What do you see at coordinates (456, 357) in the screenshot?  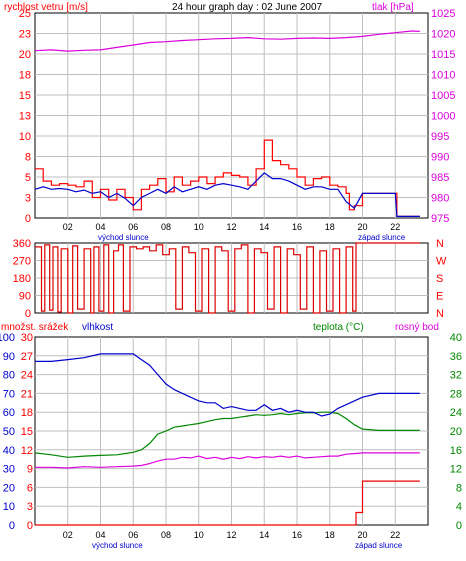 I see `y-tick-label: 36` at bounding box center [456, 357].